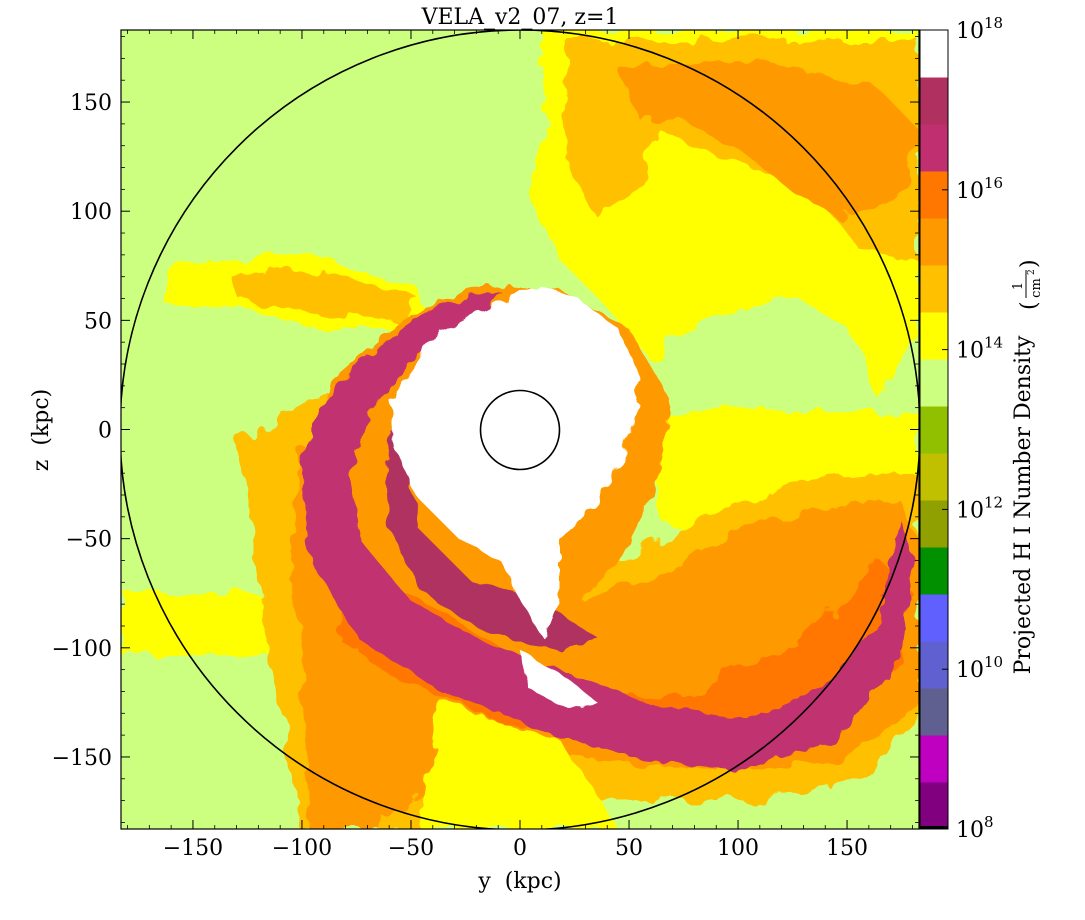 This screenshot has height=920, width=1085. Describe the element at coordinates (1023, 504) in the screenshot. I see `colorbar-label-main: Projected H I Number Density` at that location.